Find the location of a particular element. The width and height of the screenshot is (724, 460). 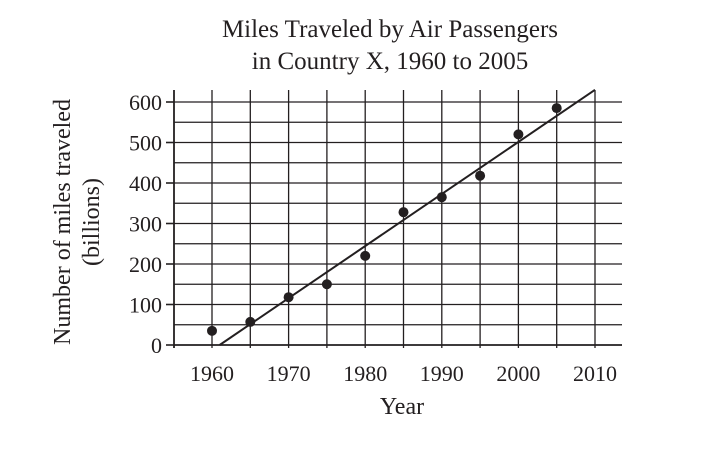

chart-title-line-1: Miles Traveled by Air Passengers is located at coordinates (390, 29).